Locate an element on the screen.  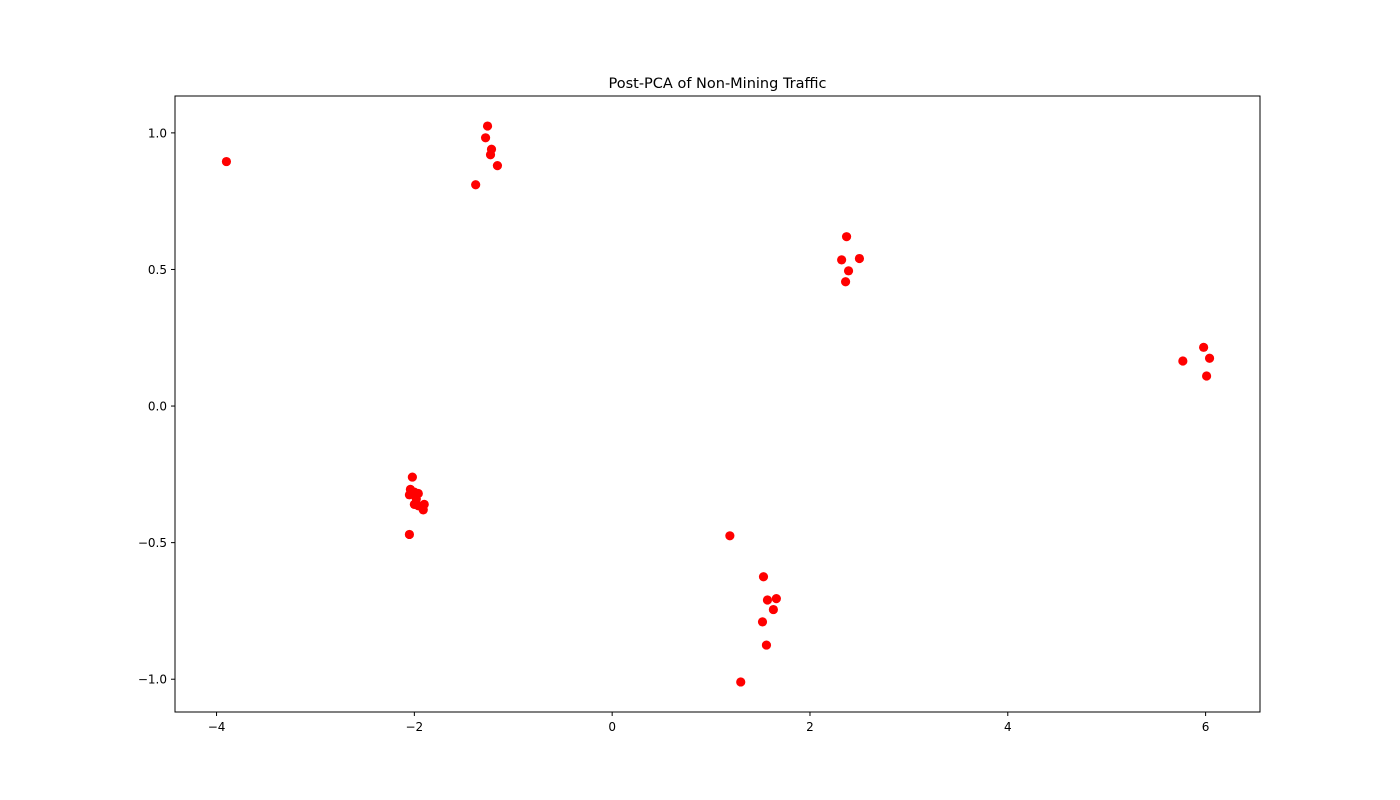
y-tick-label: 0.5 is located at coordinates (157, 270).